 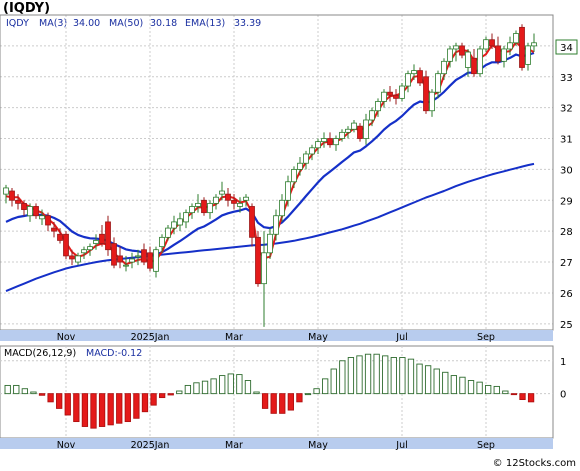 I want to click on price-tick-label: 32, so click(x=566, y=109).